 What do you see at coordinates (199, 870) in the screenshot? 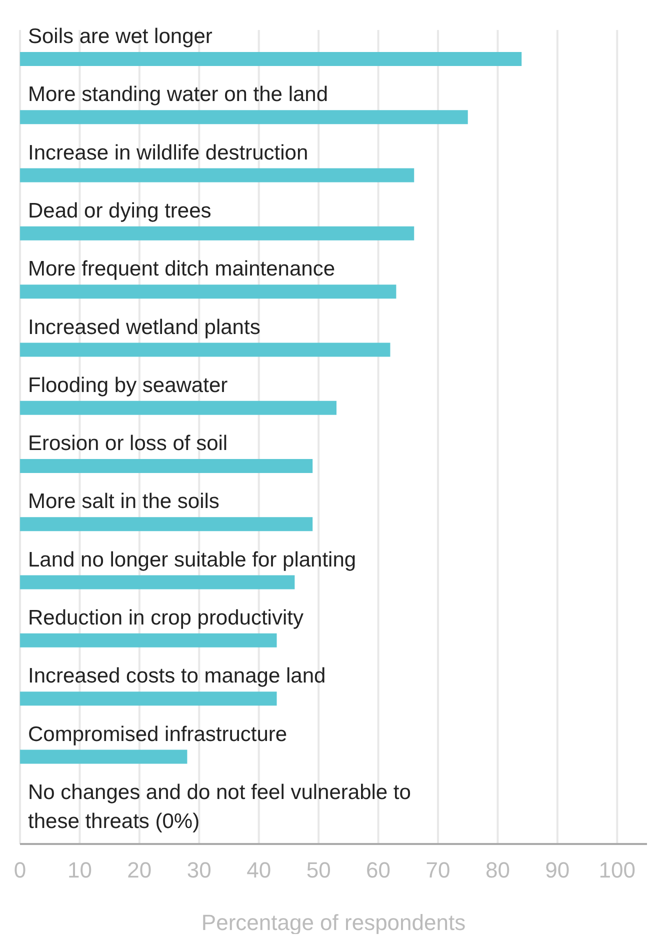
I see `x-tick-label: 30` at bounding box center [199, 870].